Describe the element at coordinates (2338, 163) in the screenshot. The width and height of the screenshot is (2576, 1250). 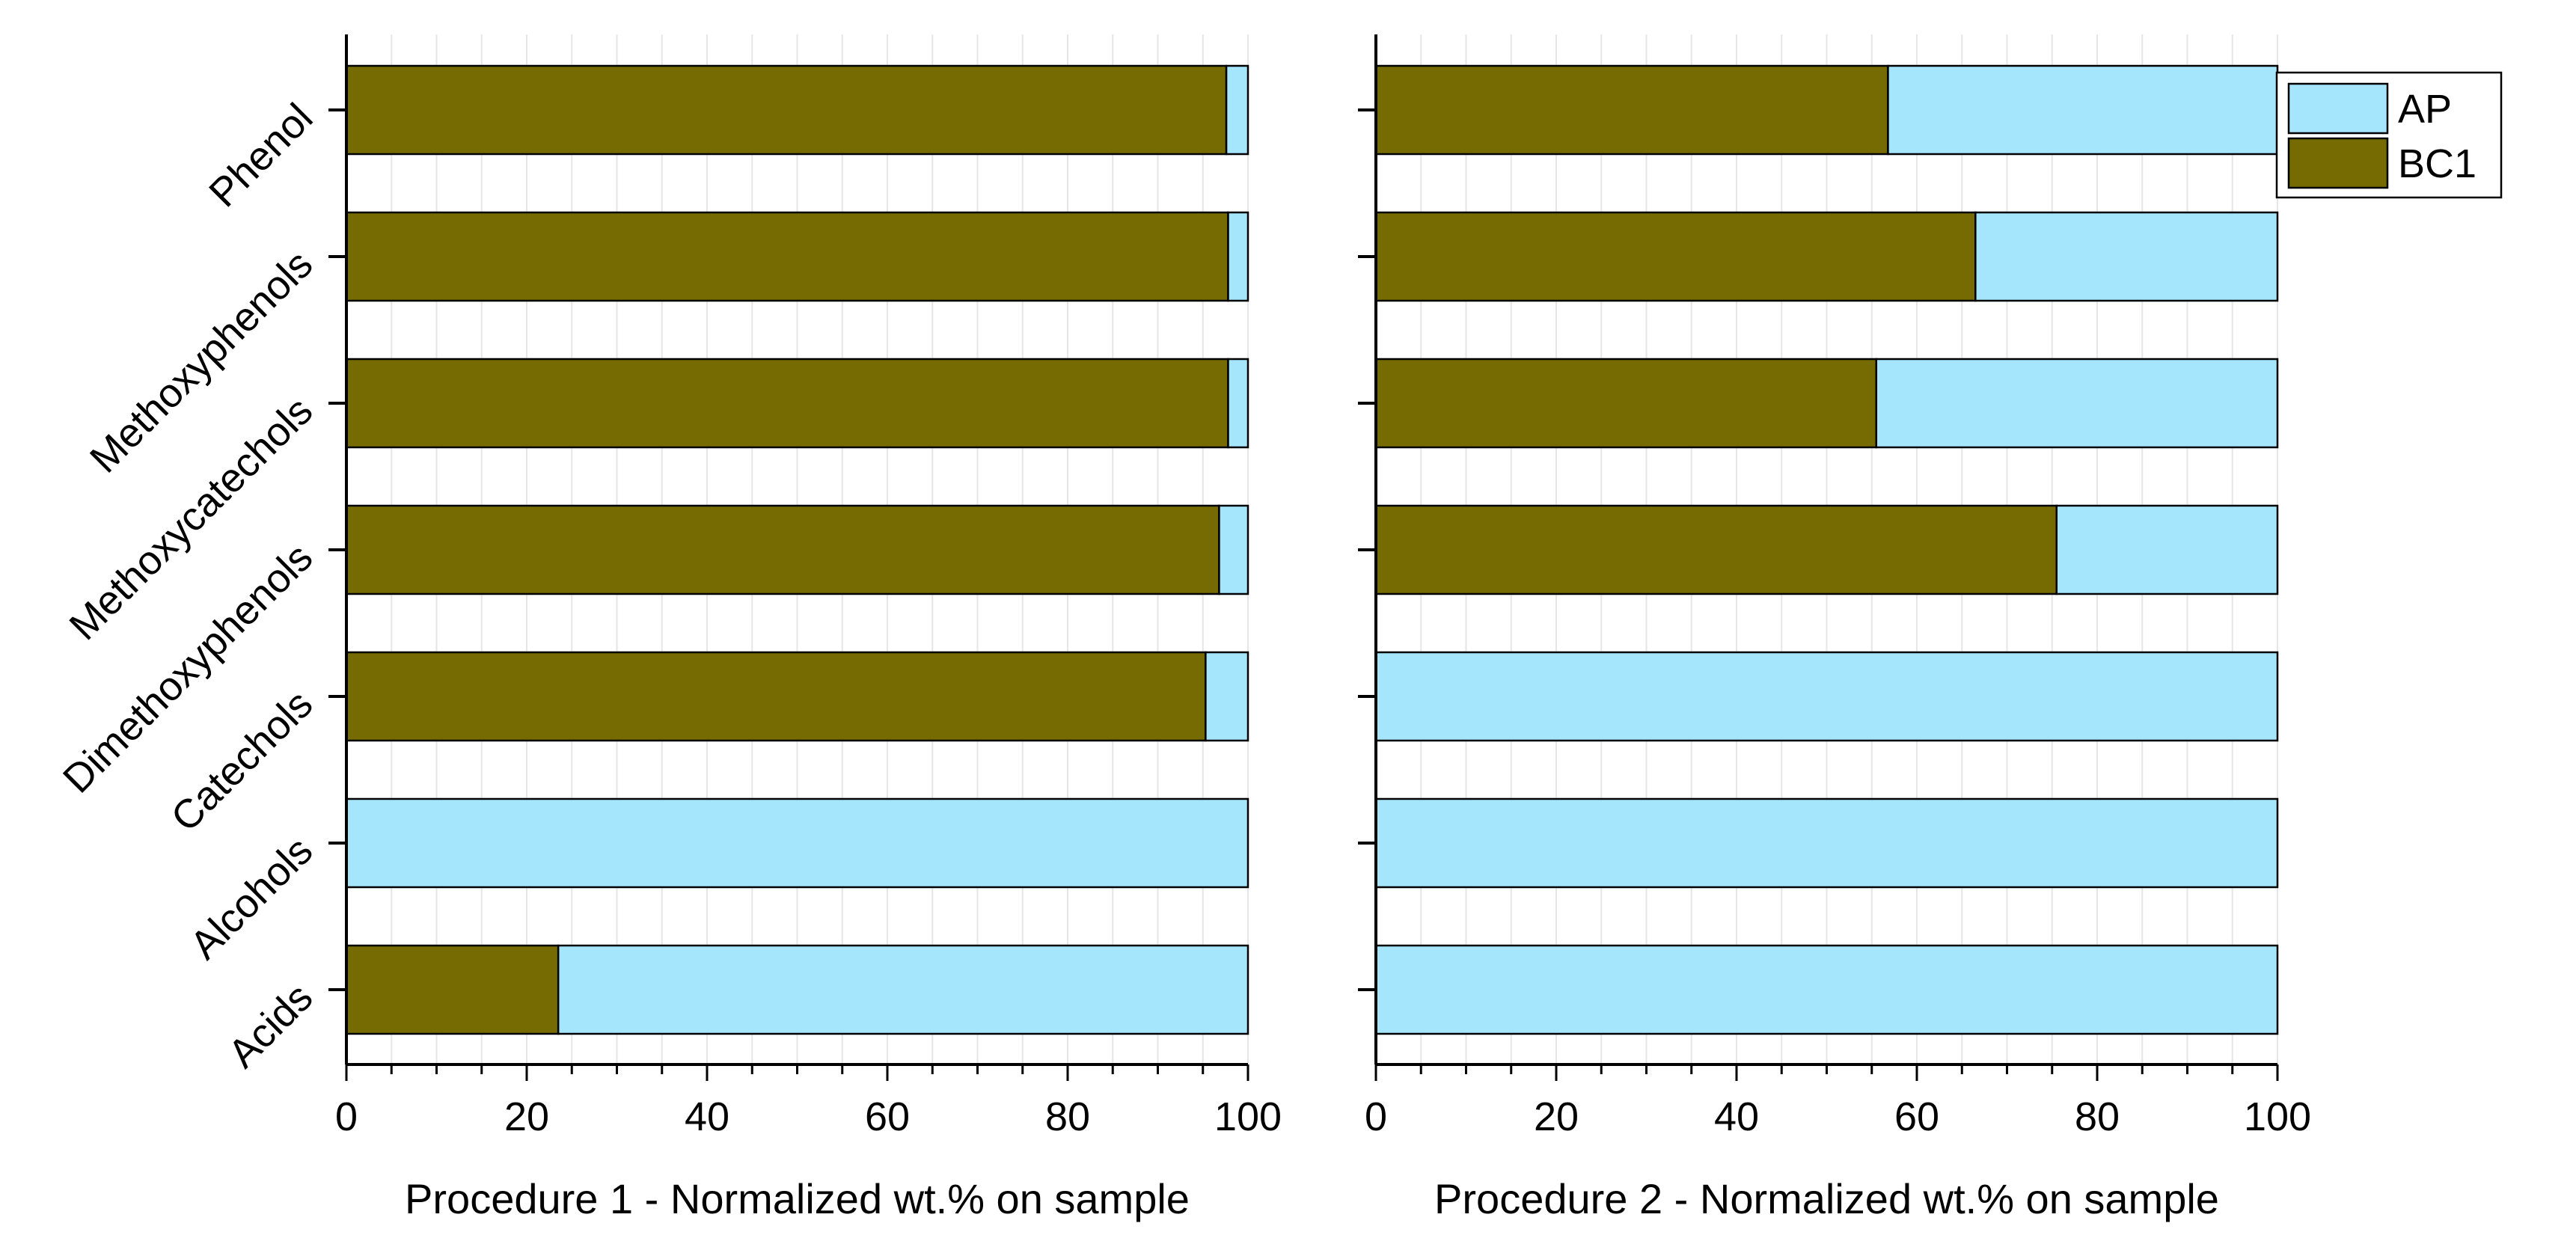
I see `legend-swatch-bc1` at that location.